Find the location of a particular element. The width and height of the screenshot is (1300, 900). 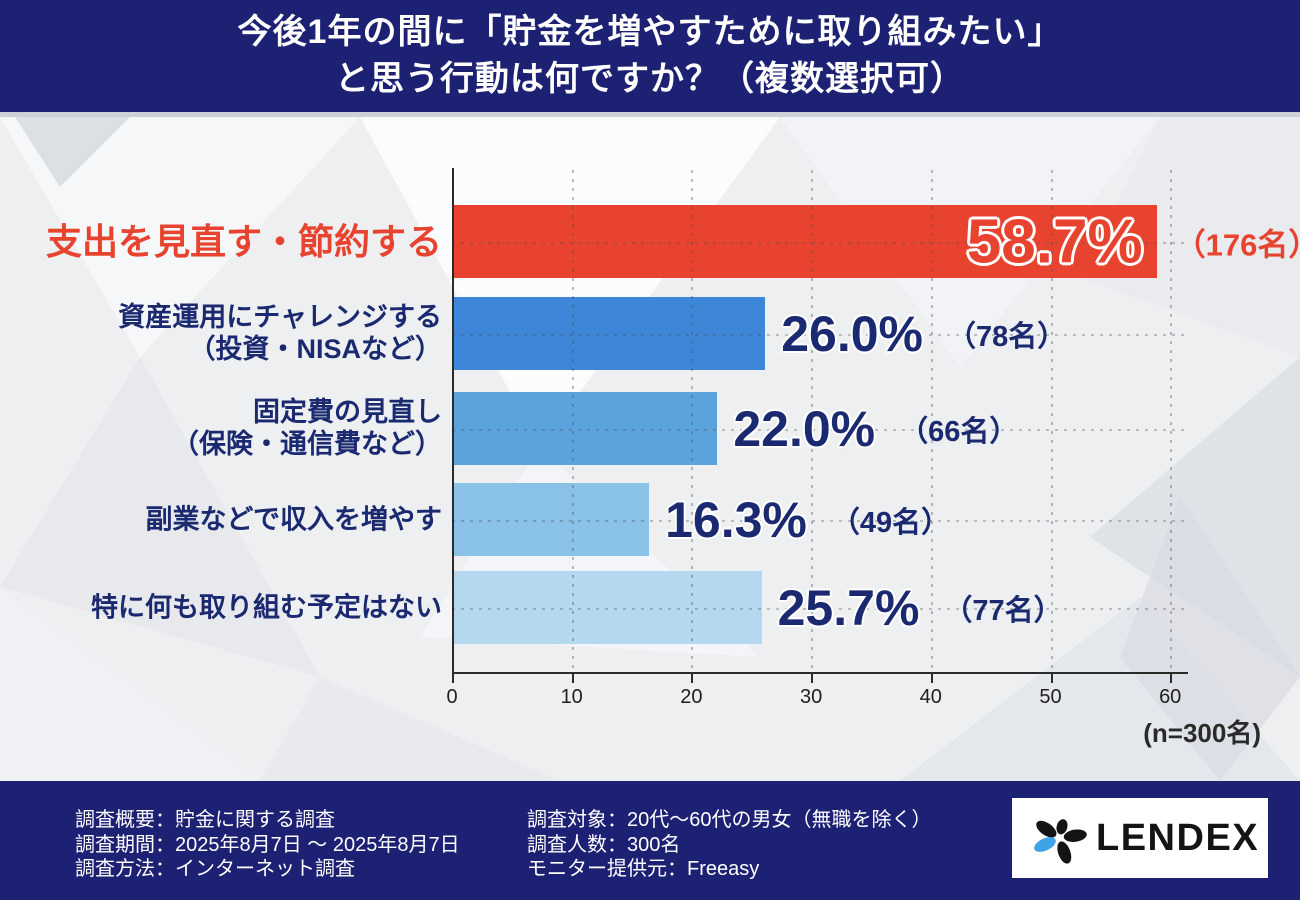

category-label-0: 支出を見直す・節約する is located at coordinates (243, 241).